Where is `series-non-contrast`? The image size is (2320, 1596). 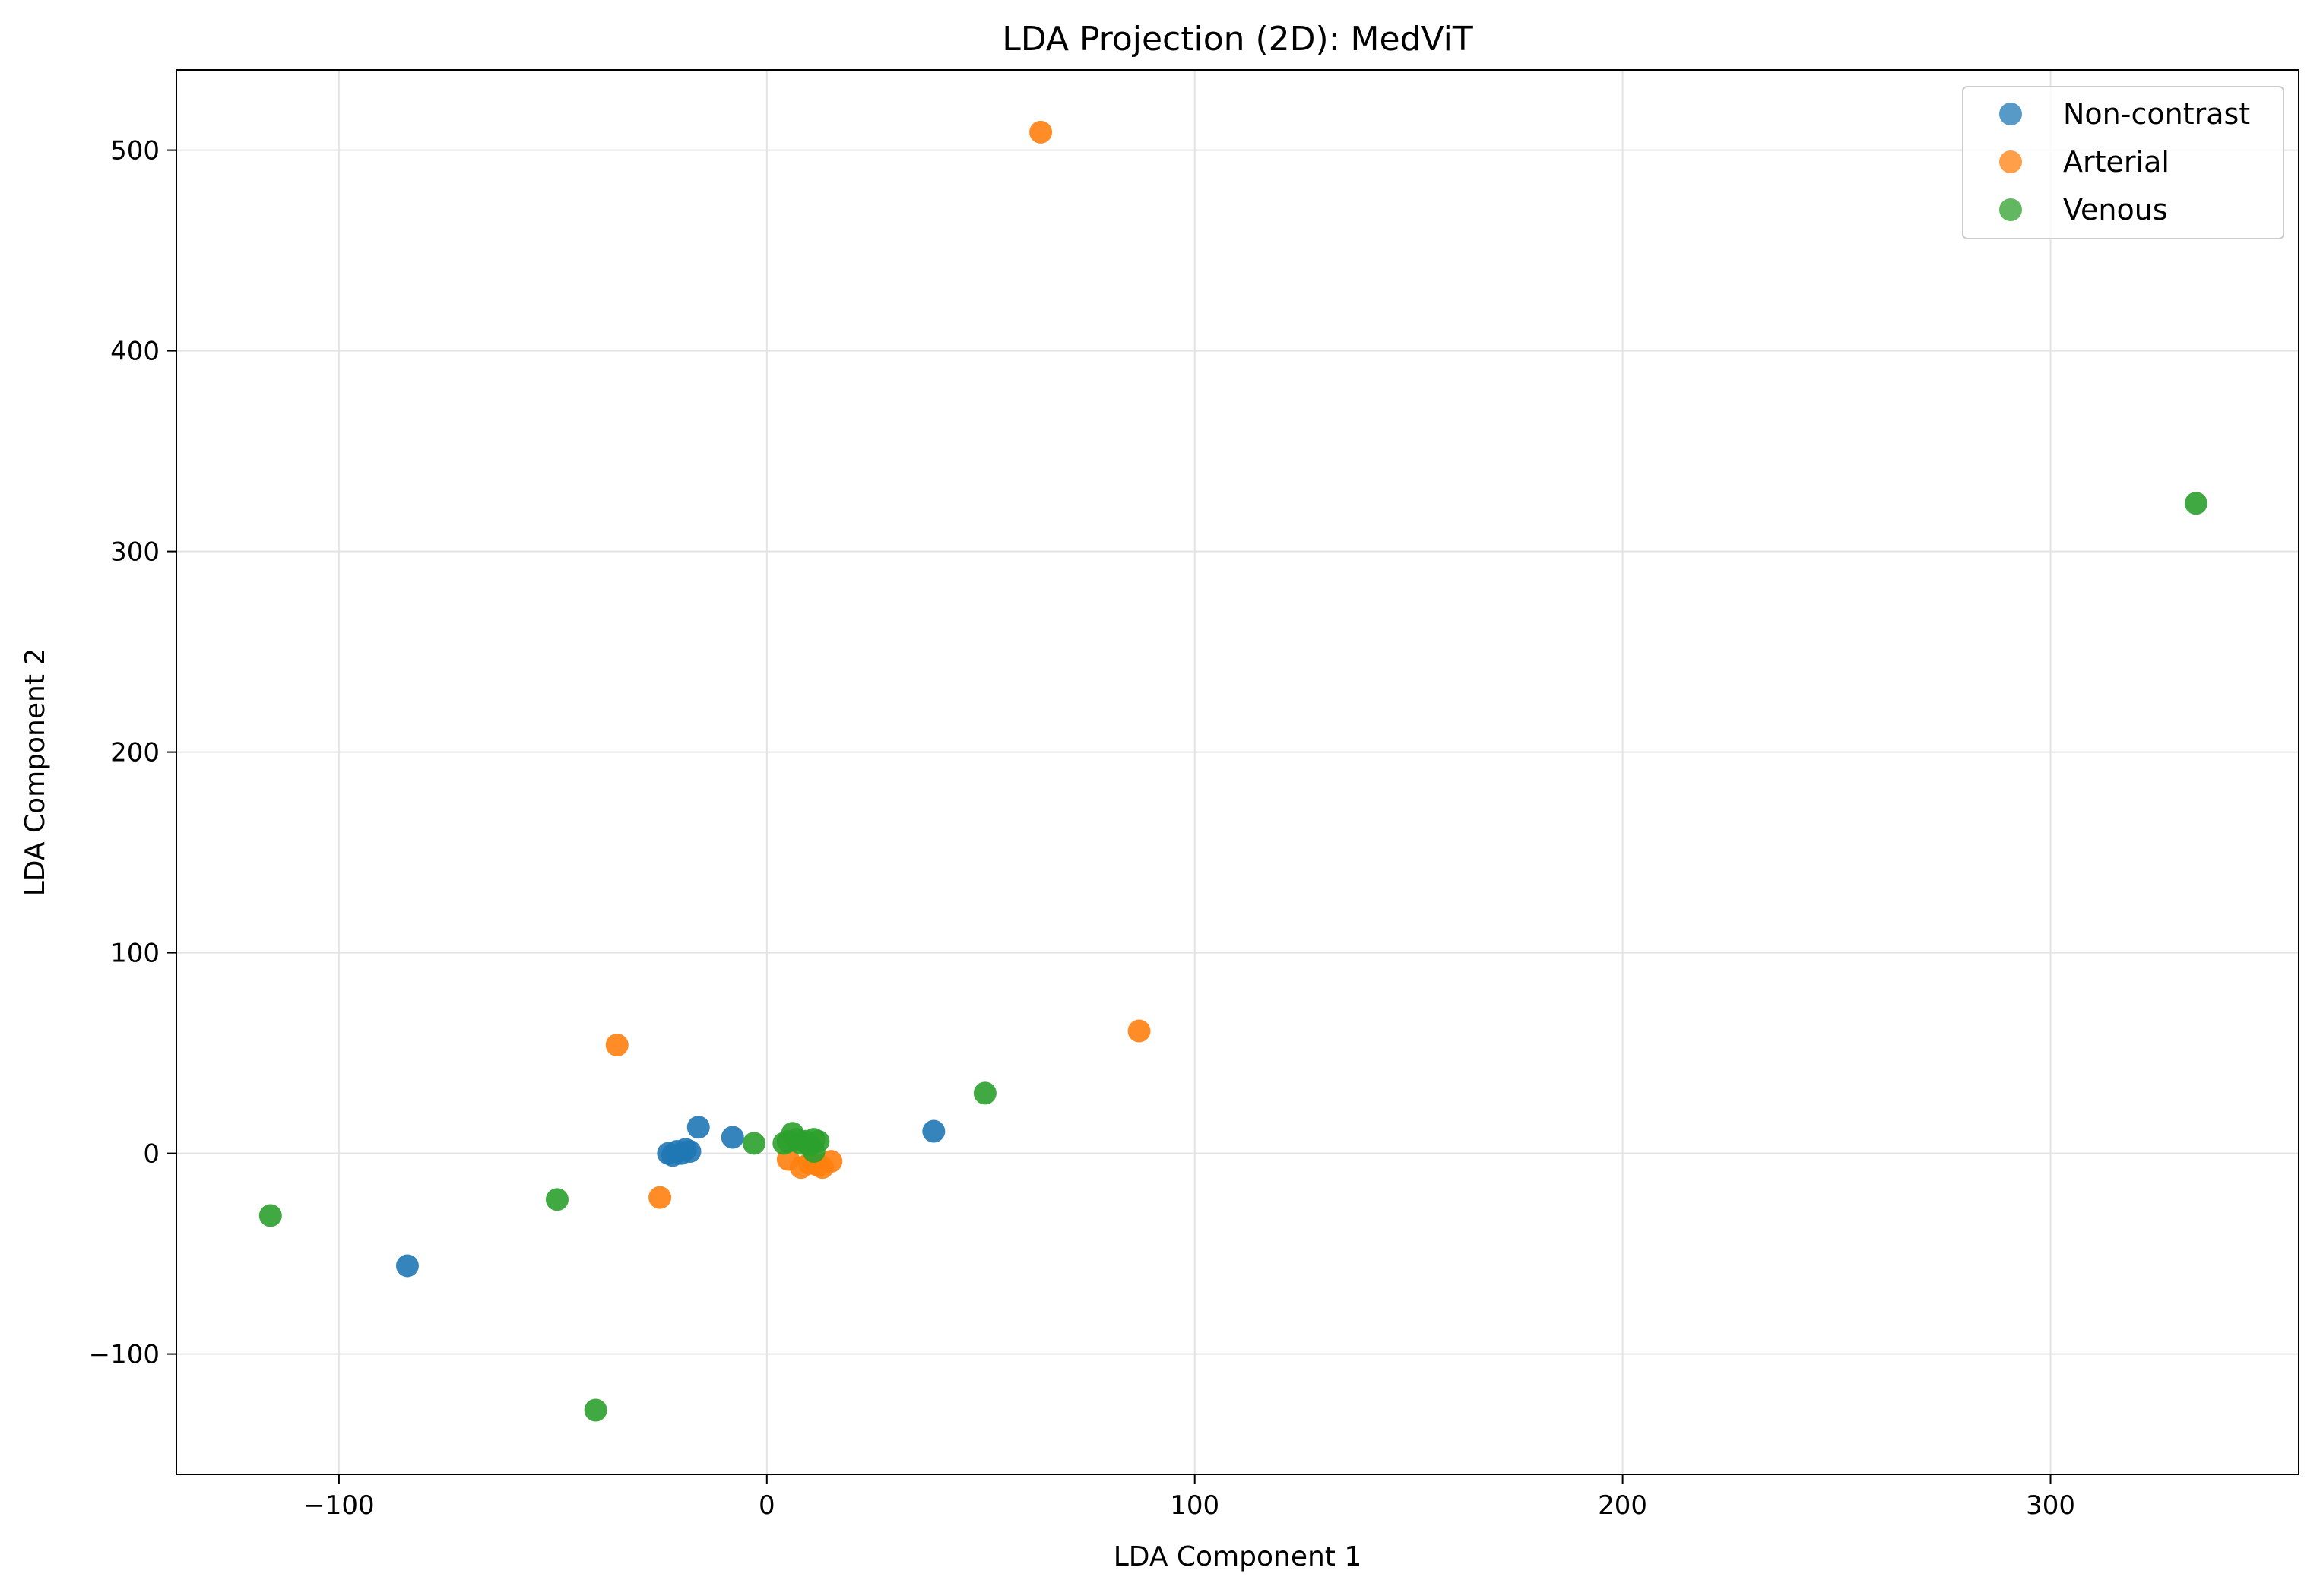
series-non-contrast is located at coordinates (670, 1197).